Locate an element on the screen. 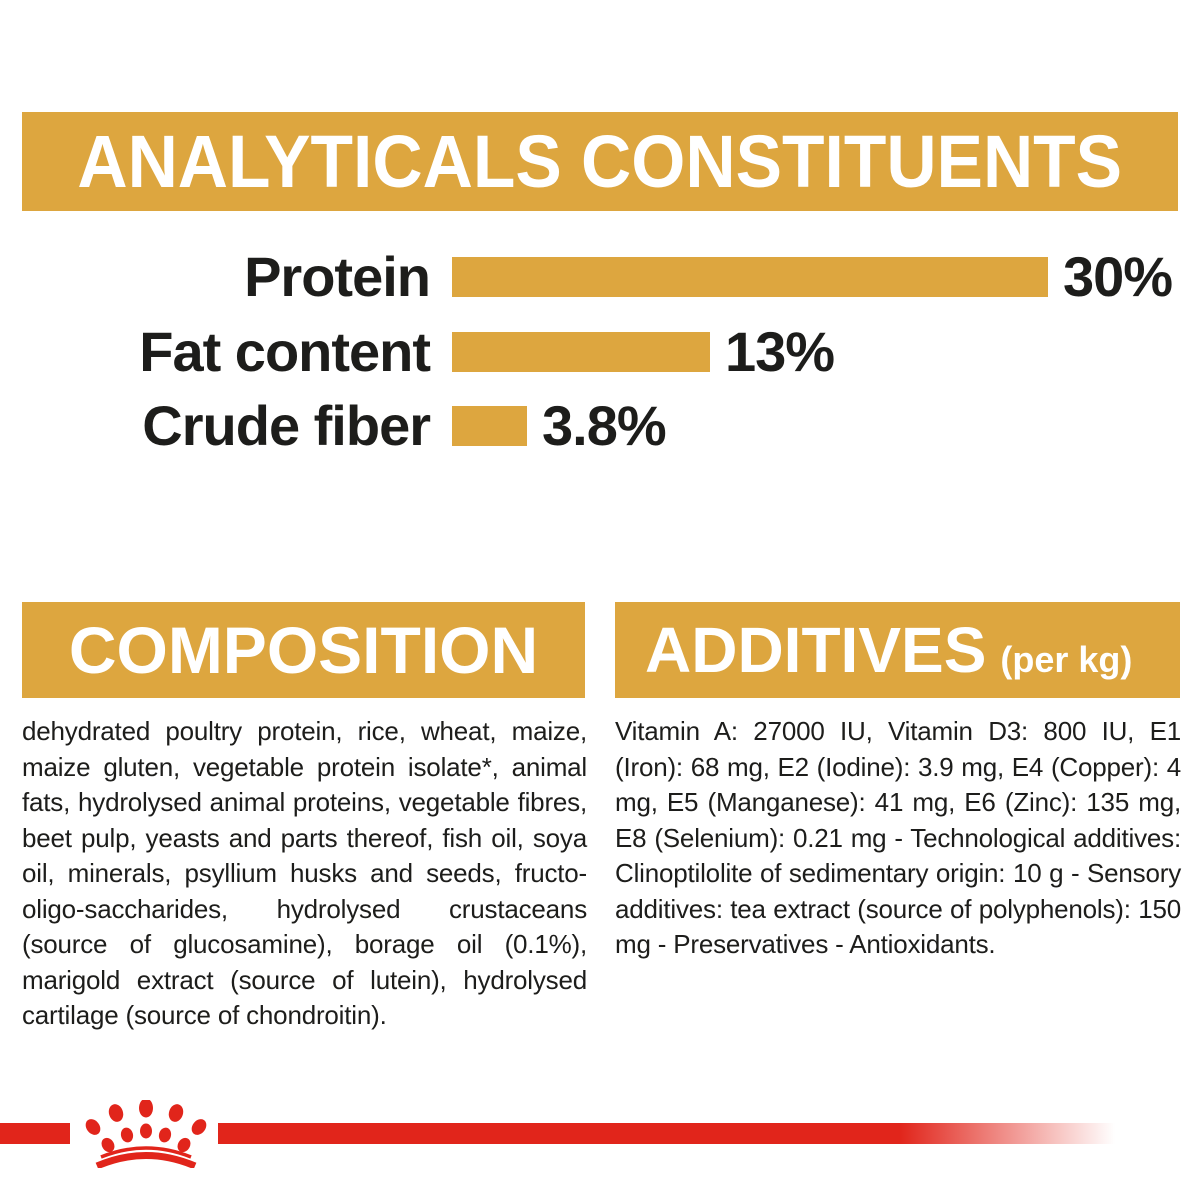 This screenshot has height=1200, width=1200. chart-row-fat-content: Fat content 13% is located at coordinates (417, 351).